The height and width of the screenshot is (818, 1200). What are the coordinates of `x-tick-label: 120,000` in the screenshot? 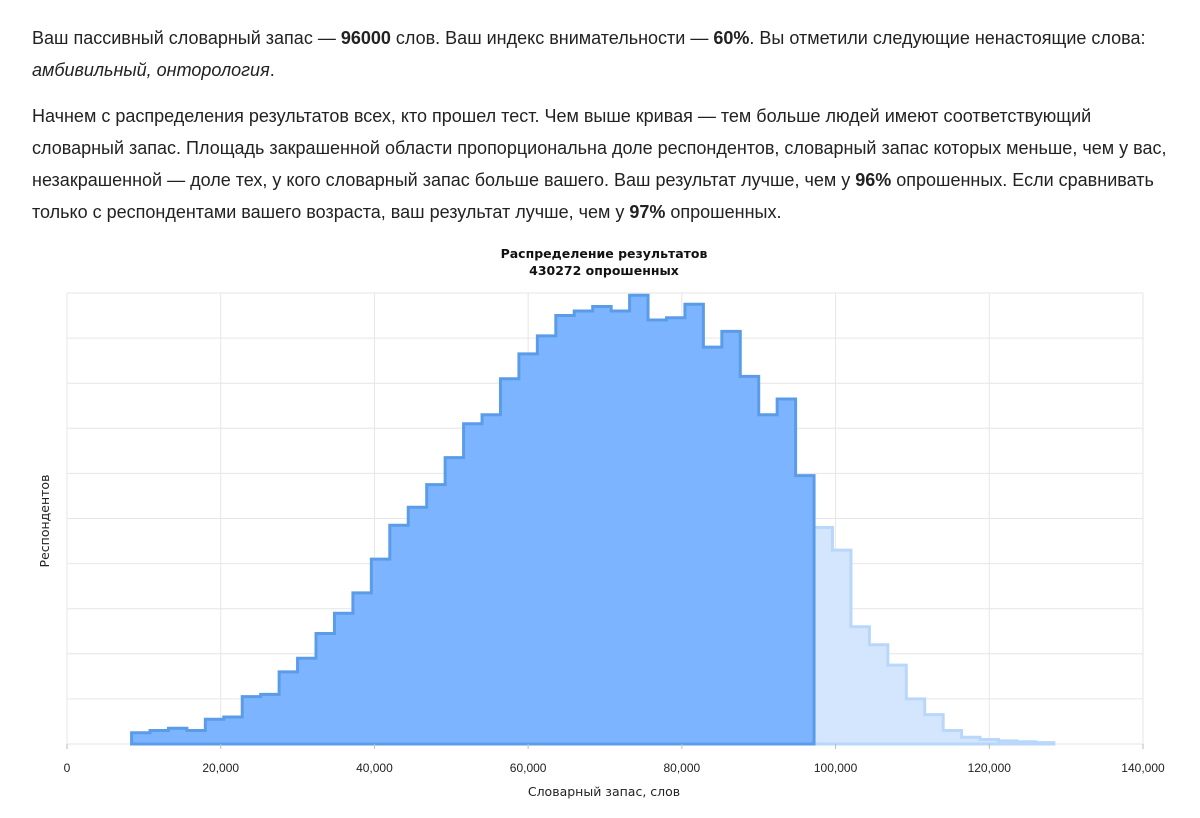 It's located at (990, 768).